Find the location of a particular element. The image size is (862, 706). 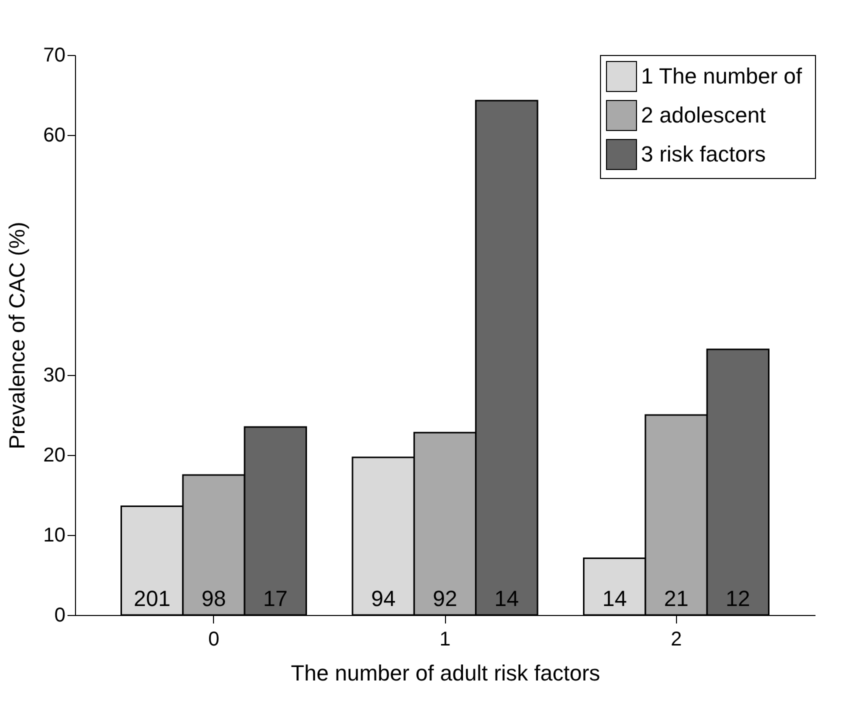

y-tick-label: 0 is located at coordinates (60, 615).